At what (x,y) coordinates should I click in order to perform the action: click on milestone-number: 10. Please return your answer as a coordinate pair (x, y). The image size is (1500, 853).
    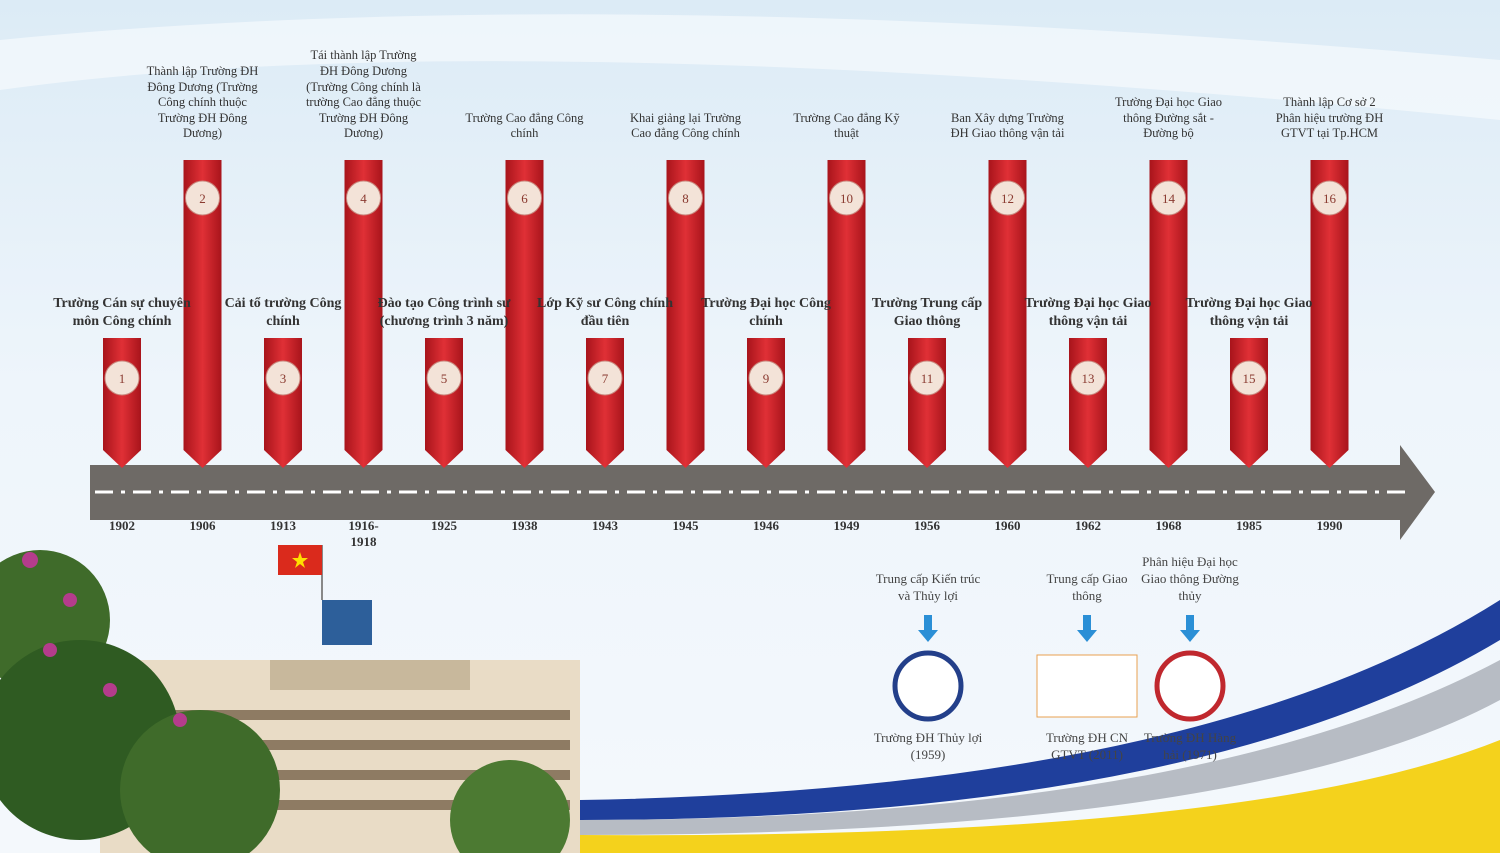
    Looking at the image, I should click on (846, 198).